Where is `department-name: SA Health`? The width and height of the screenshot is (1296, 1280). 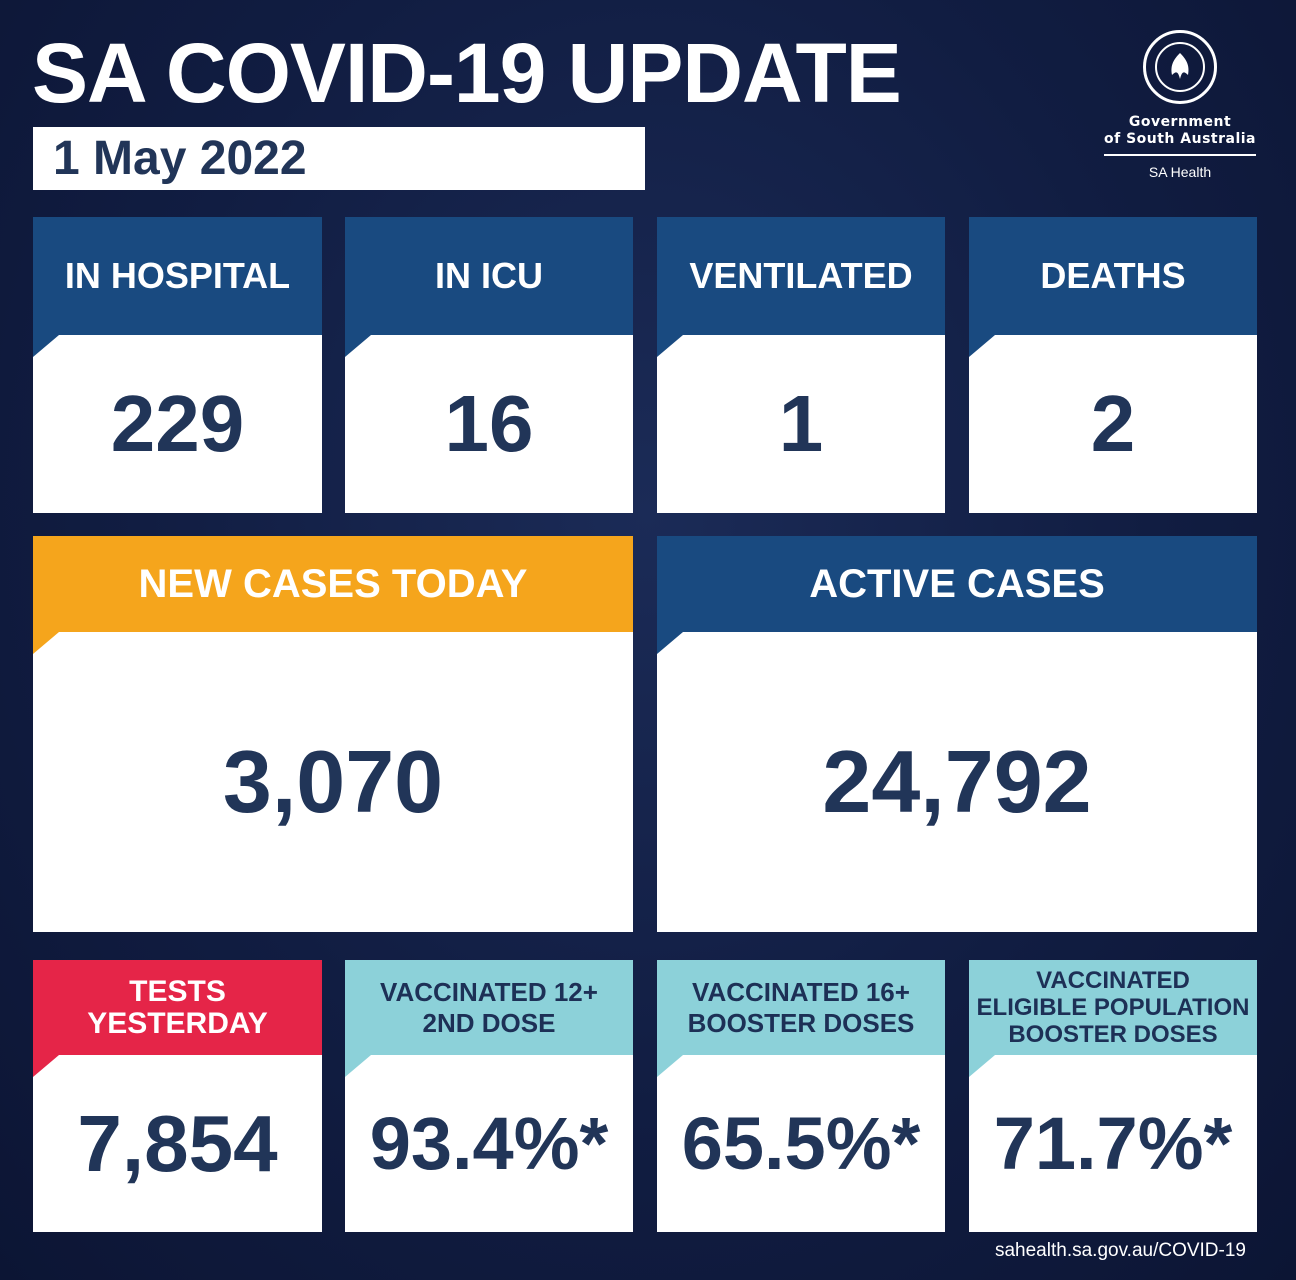 department-name: SA Health is located at coordinates (1180, 172).